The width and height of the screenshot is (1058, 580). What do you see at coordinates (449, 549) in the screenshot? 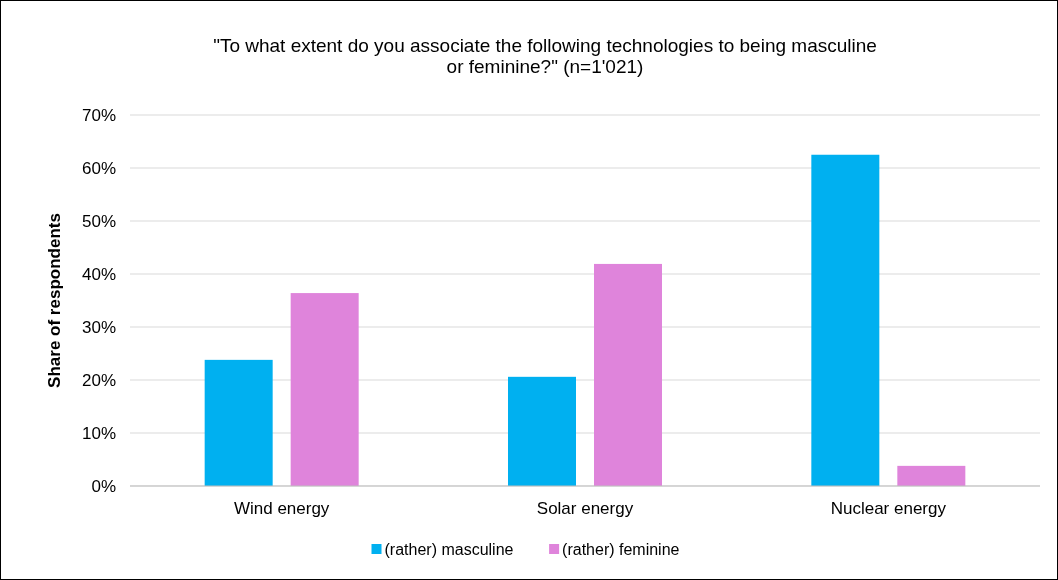
I see `legend-label: (rather) masculine` at bounding box center [449, 549].